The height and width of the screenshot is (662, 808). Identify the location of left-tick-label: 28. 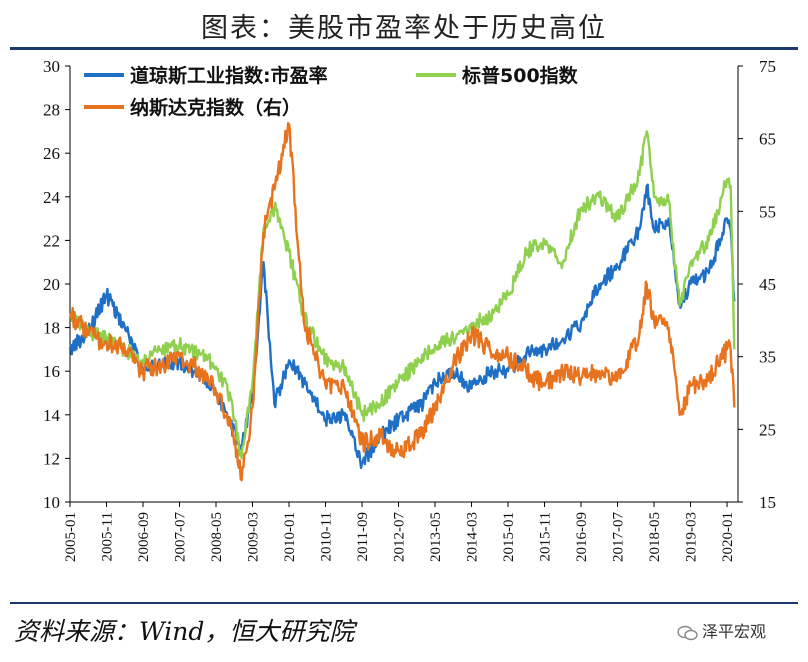
(51, 110).